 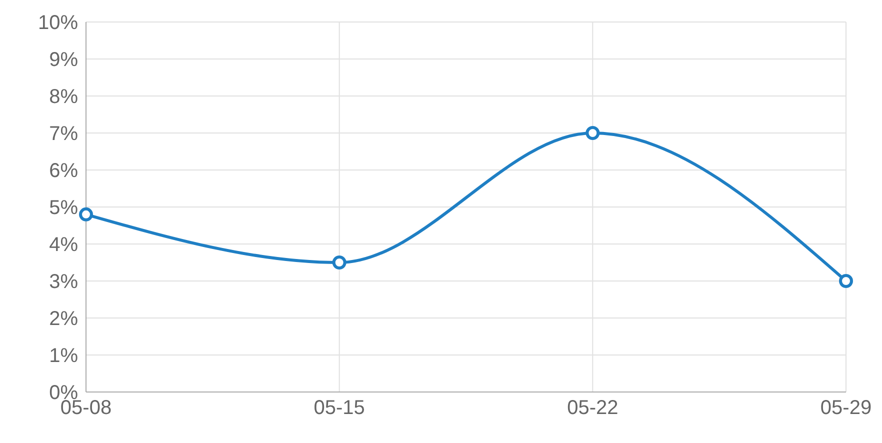 What do you see at coordinates (63, 282) in the screenshot?
I see `y-tick-label: 3%` at bounding box center [63, 282].